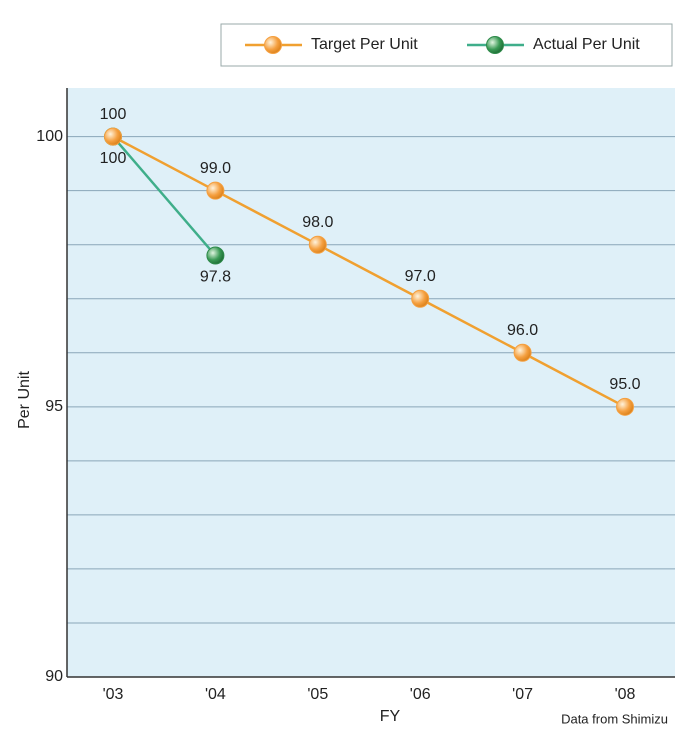  Describe the element at coordinates (24, 400) in the screenshot. I see `y-axis-label: Per Unit` at that location.